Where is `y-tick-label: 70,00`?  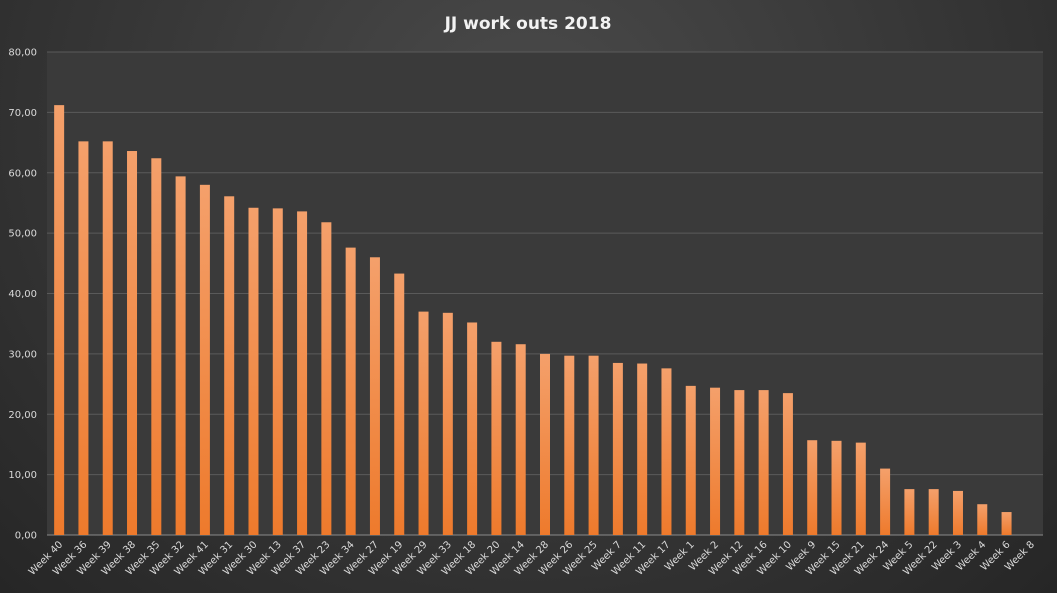 y-tick-label: 70,00 is located at coordinates (22, 113).